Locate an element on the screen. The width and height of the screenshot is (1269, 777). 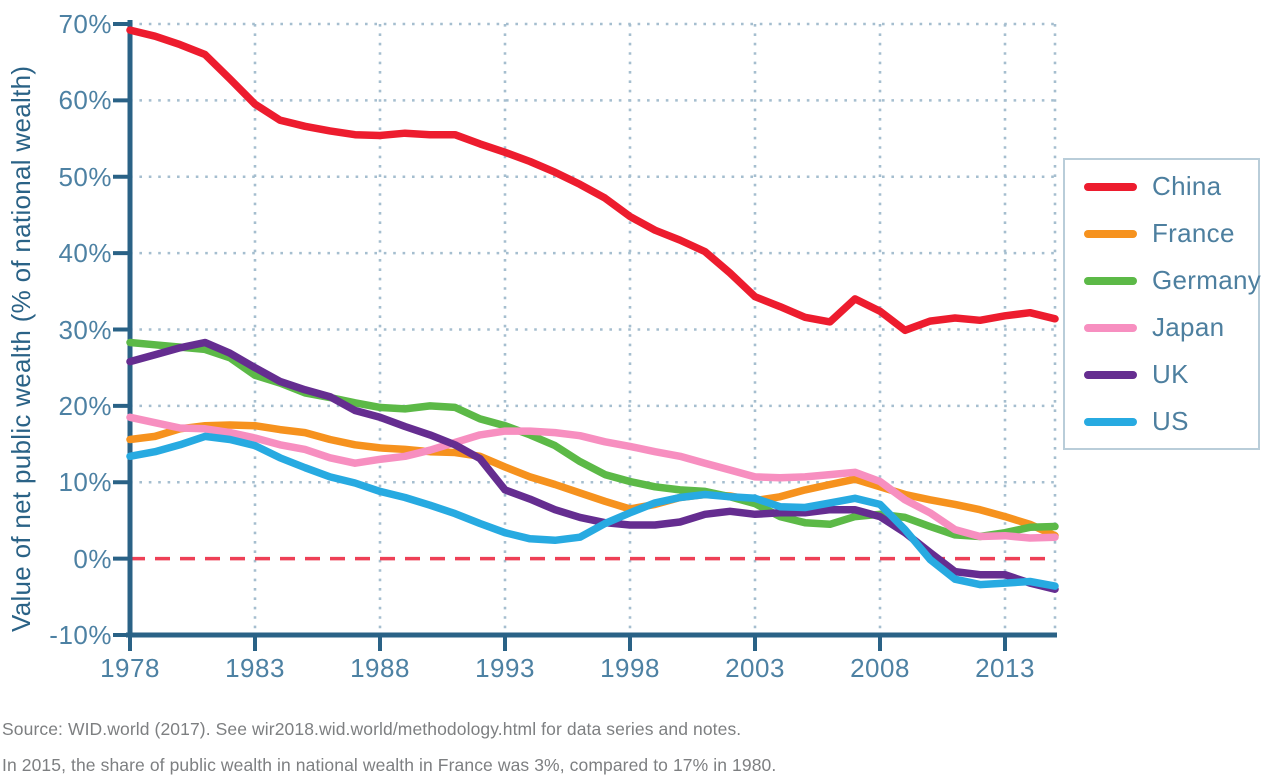
legend-item-france: France is located at coordinates (1171, 233).